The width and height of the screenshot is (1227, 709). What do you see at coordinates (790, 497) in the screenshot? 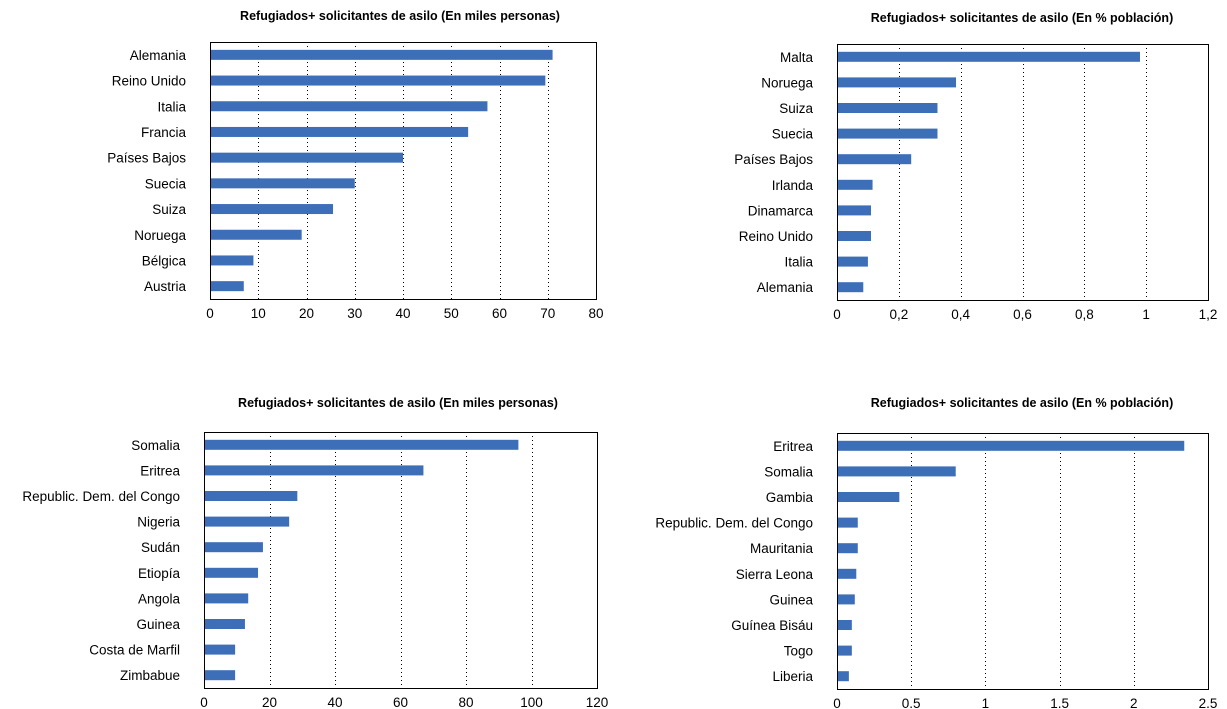
I see `category-label: Gambia` at bounding box center [790, 497].